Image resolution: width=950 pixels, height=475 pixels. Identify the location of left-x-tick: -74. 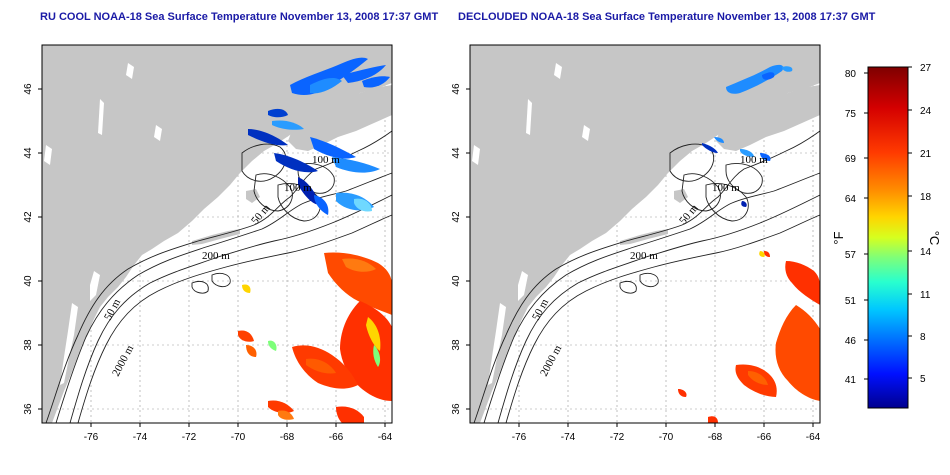
(140, 437).